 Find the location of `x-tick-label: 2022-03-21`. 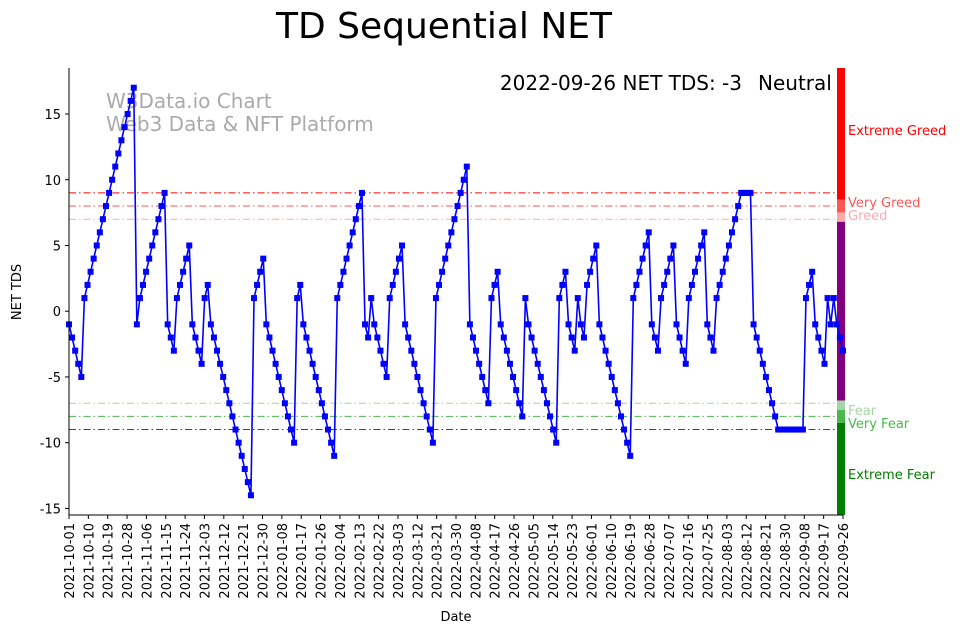

x-tick-label: 2022-03-21 is located at coordinates (438, 561).